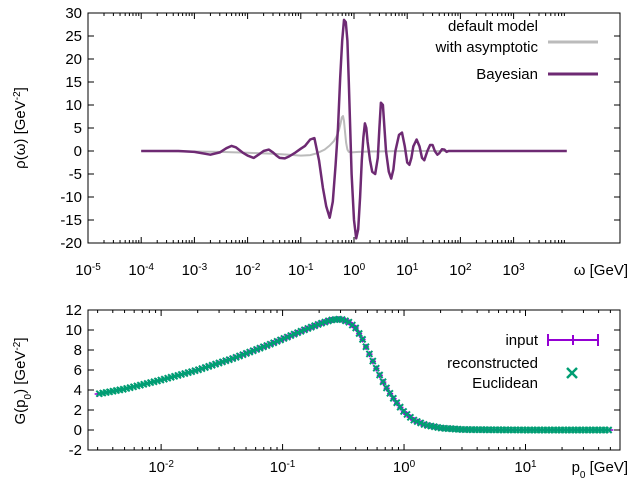 The image size is (639, 482). What do you see at coordinates (507, 74) in the screenshot?
I see `legend-bayesian: Bayesian` at bounding box center [507, 74].